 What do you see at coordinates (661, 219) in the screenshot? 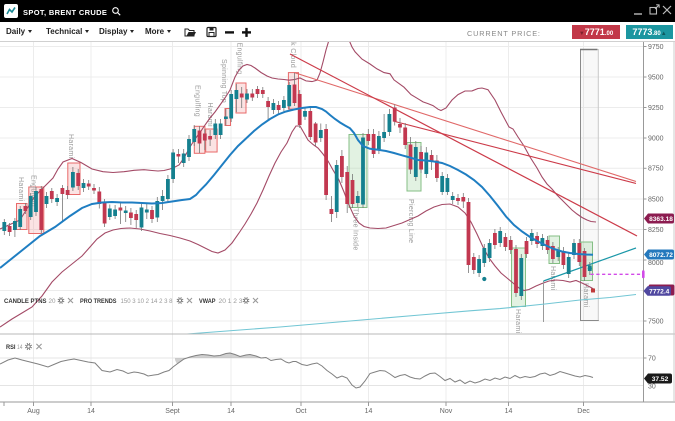
I see `svg-text: 8363.18` at bounding box center [661, 219].